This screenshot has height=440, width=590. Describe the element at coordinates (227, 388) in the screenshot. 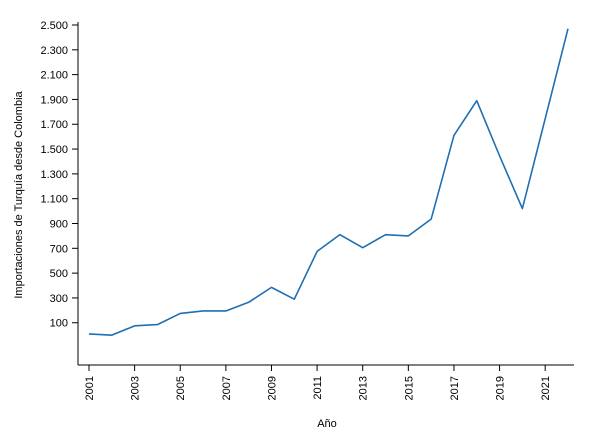

I see `x-tick-label: 2007` at that location.